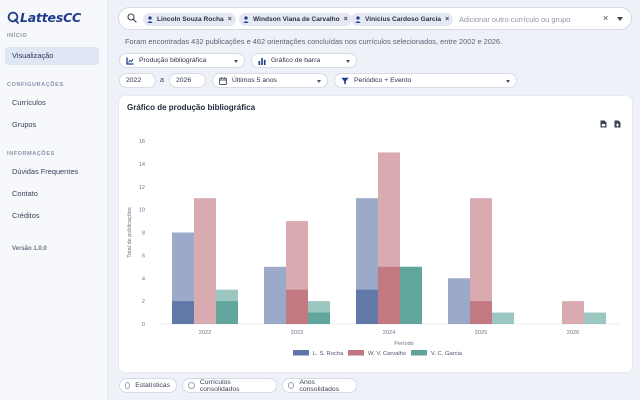 The height and width of the screenshot is (400, 640). What do you see at coordinates (389, 333) in the screenshot?
I see `x-tick-label: 2024` at bounding box center [389, 333].